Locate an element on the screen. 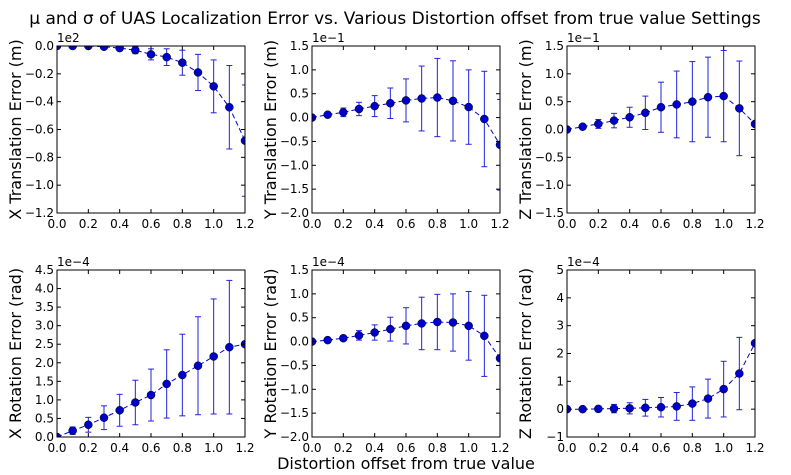 The image size is (791, 475). y-tick-label: 2.0 is located at coordinates (44, 363).